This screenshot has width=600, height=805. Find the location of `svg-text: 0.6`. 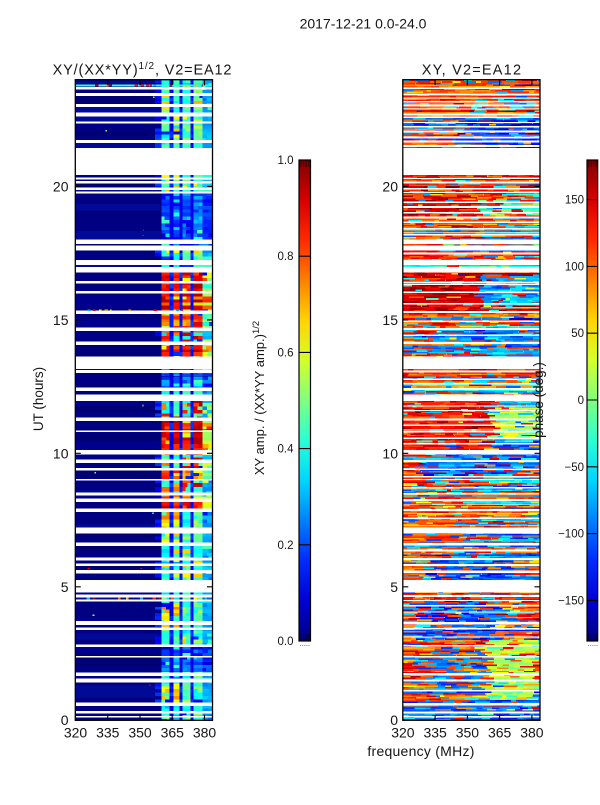

svg-text: 0.6 is located at coordinates (286, 353).